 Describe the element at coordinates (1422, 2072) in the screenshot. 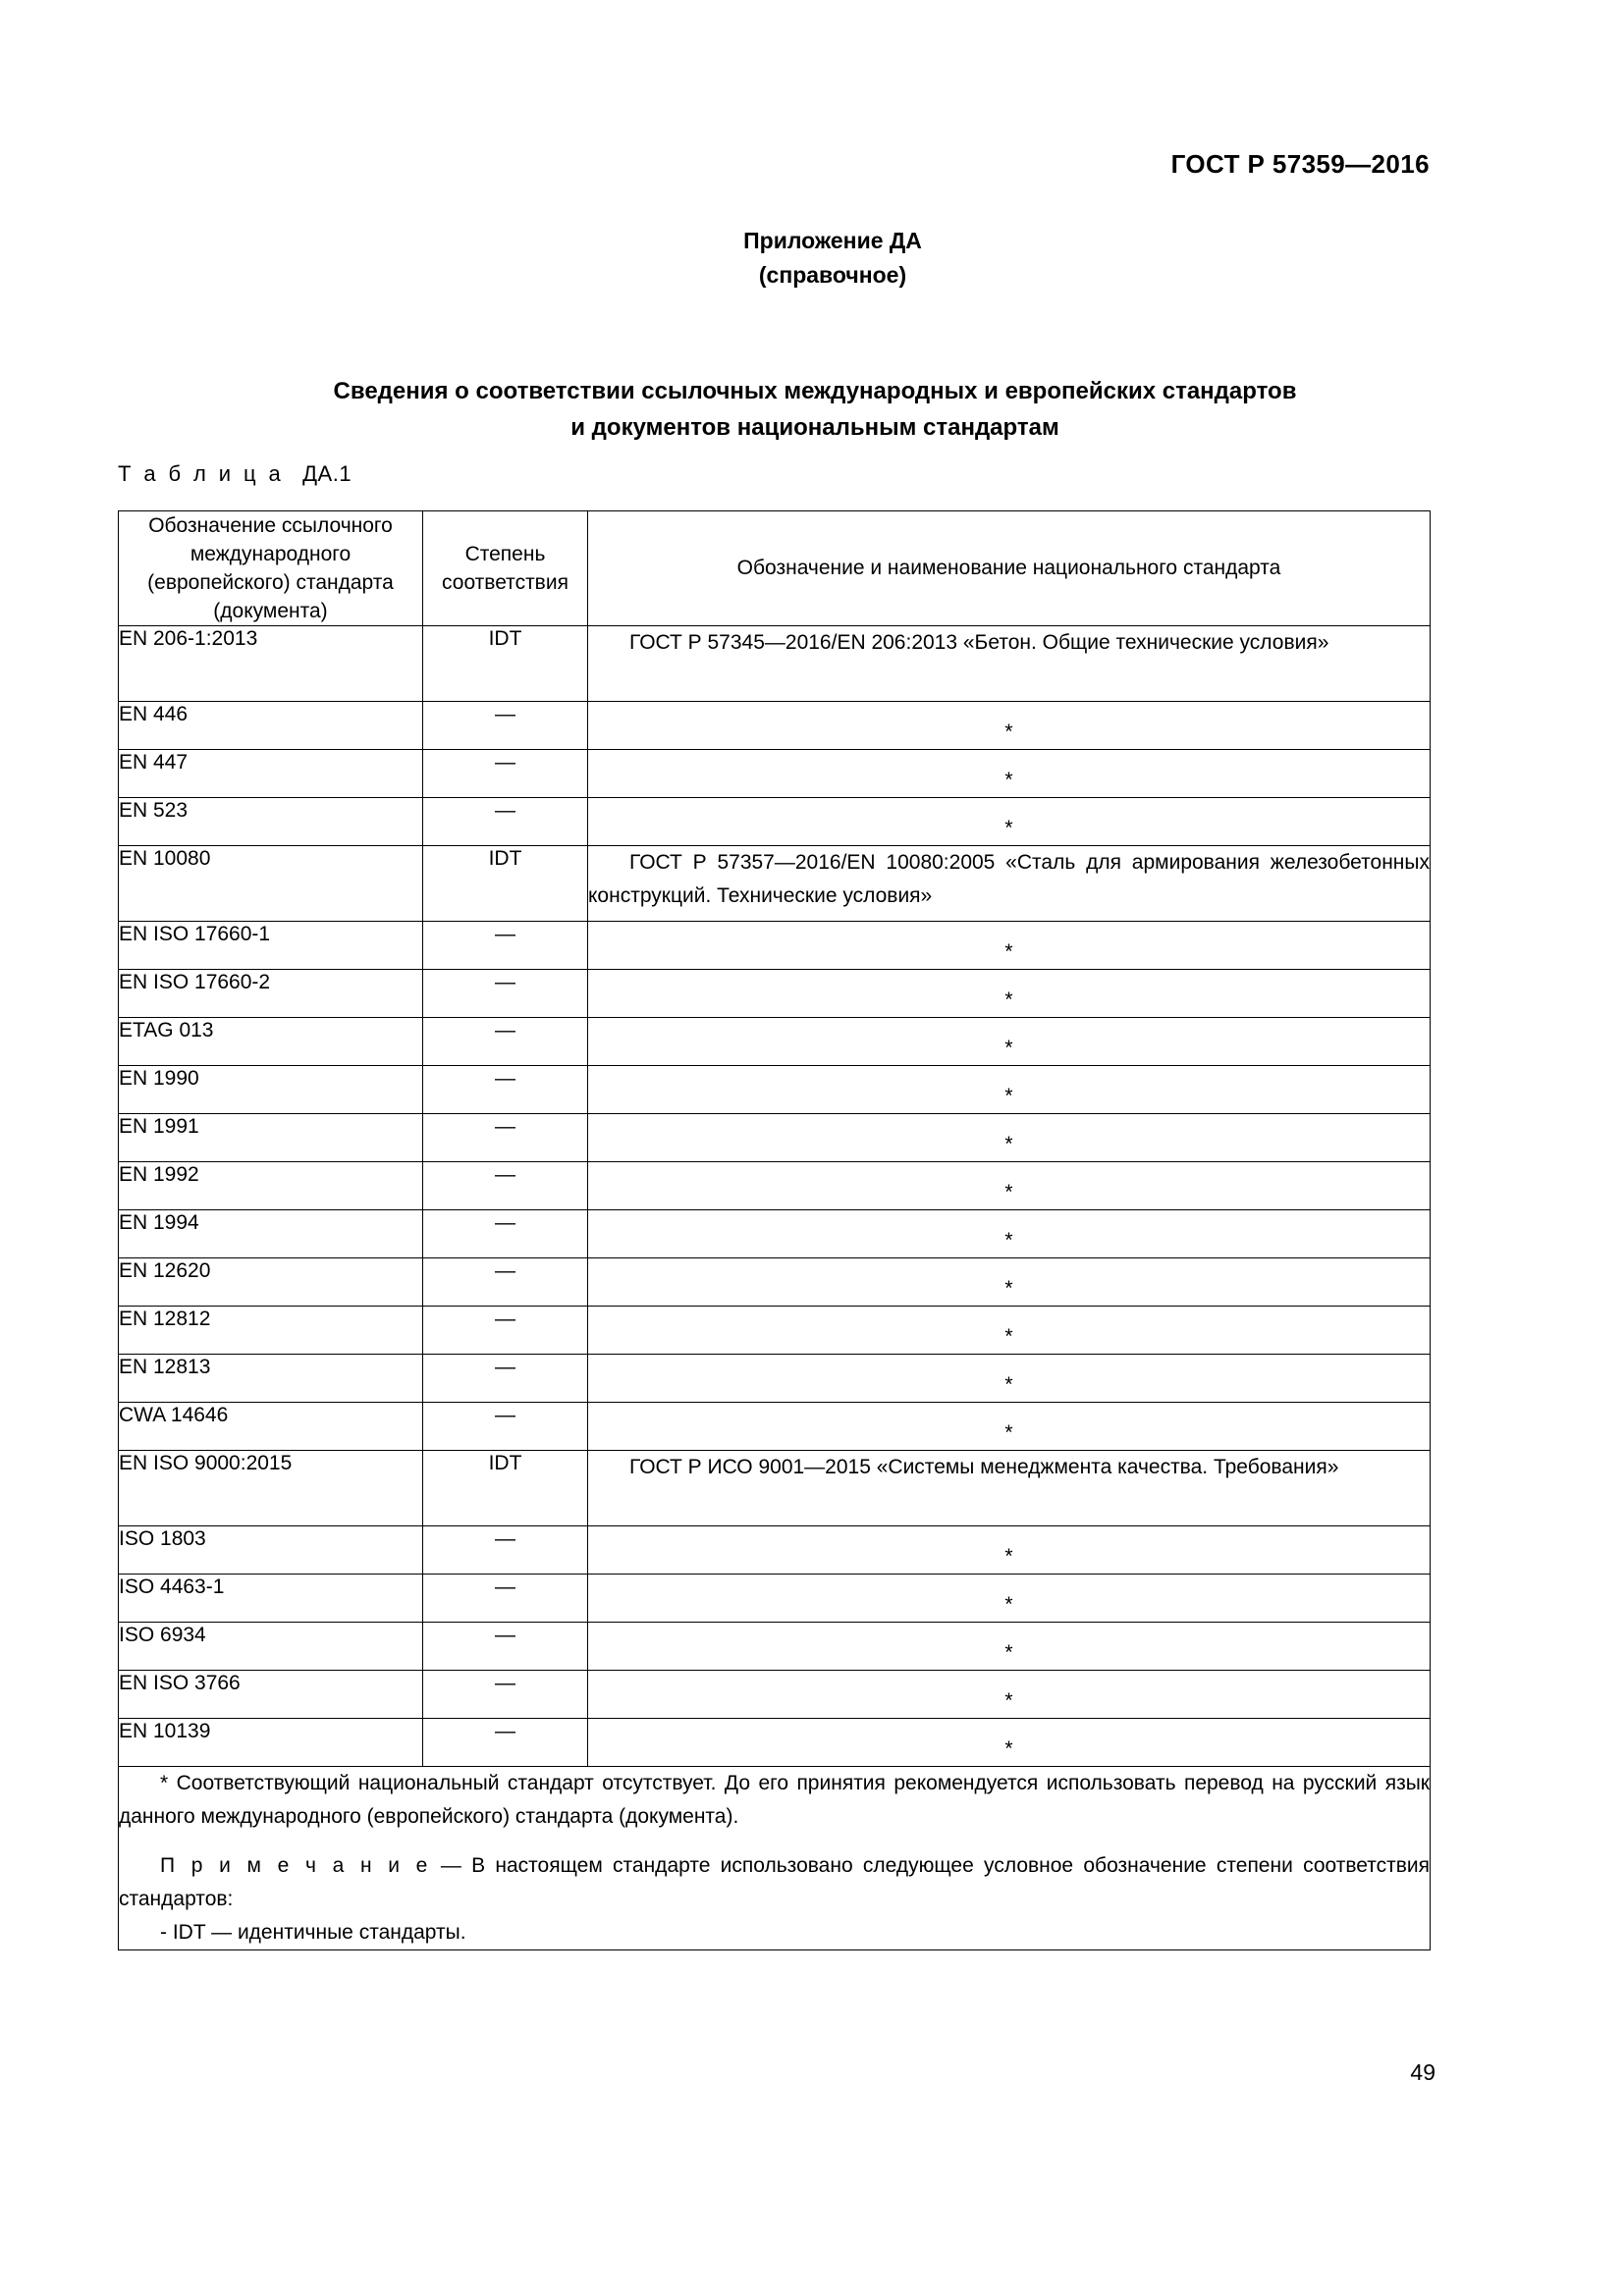

I see `page-number: 49` at that location.